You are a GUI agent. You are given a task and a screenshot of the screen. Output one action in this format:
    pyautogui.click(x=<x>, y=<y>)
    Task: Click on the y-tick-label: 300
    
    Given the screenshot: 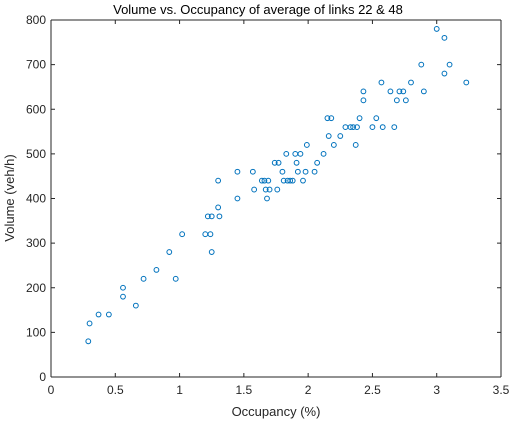 What is the action you would take?
    pyautogui.click(x=36, y=243)
    